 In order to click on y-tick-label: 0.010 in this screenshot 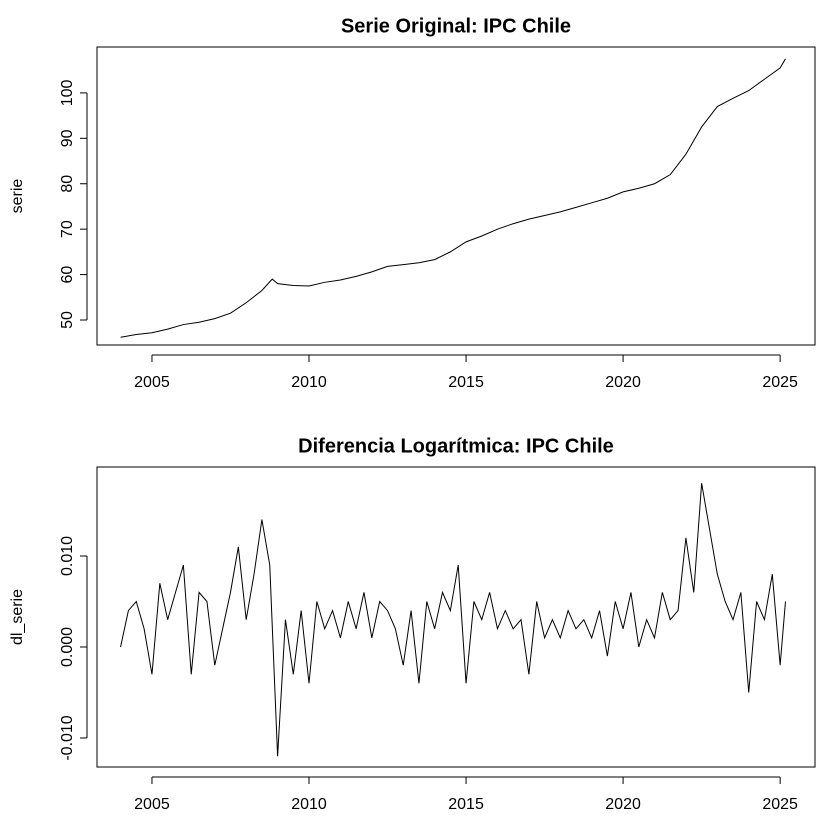, I will do `click(67, 556)`.